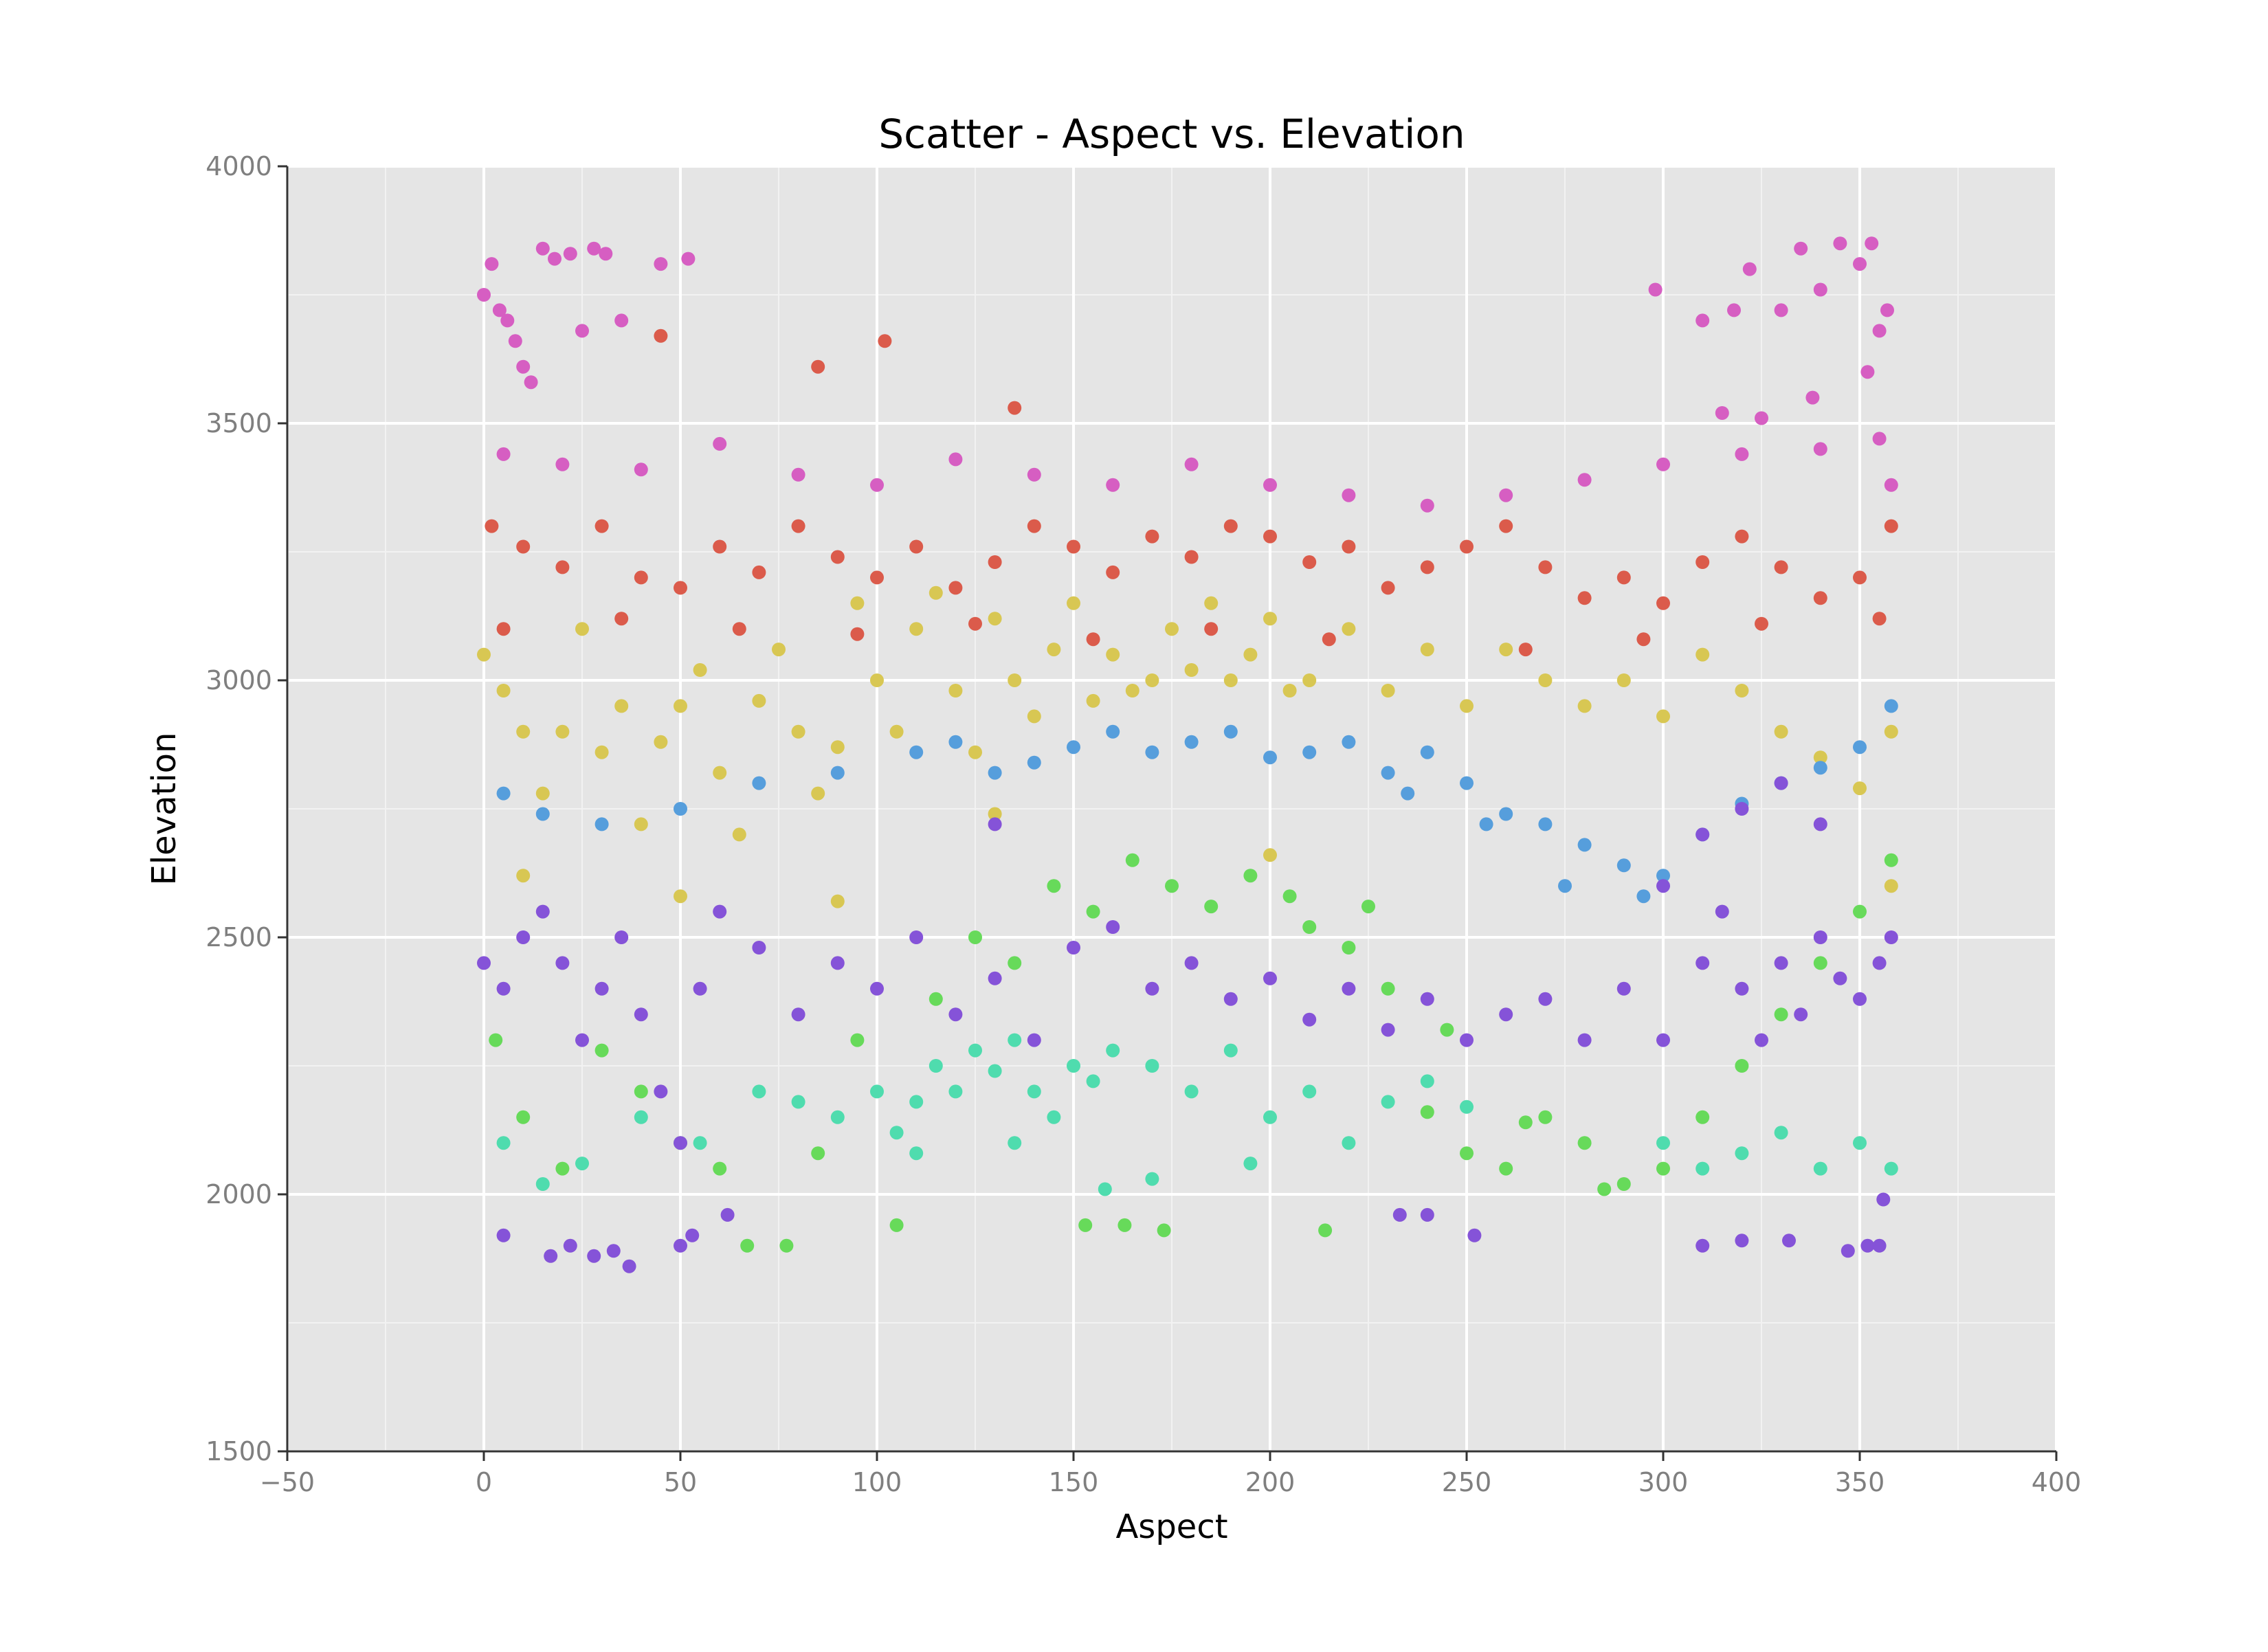  Describe the element at coordinates (680, 1482) in the screenshot. I see `x-tick-label: 50` at that location.